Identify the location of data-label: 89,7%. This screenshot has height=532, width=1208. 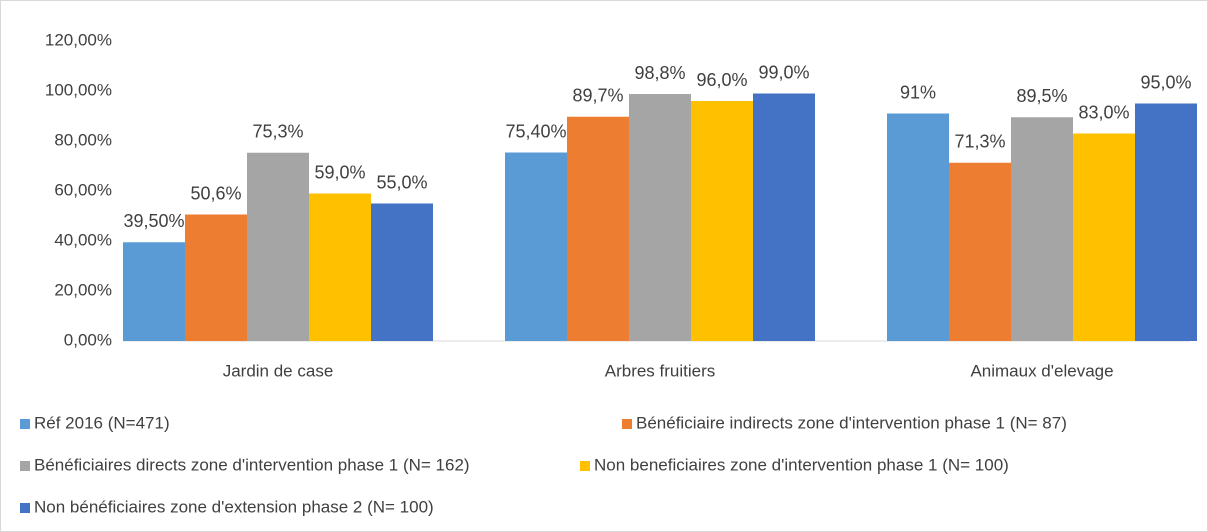
(597, 96).